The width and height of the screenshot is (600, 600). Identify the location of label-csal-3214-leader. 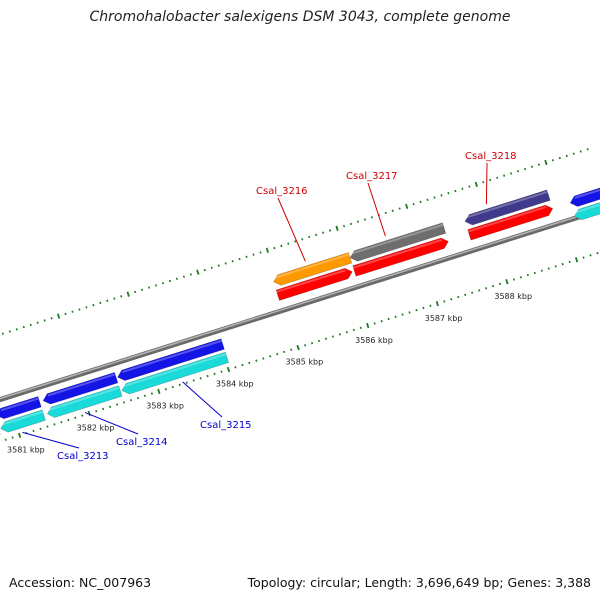
(111, 423).